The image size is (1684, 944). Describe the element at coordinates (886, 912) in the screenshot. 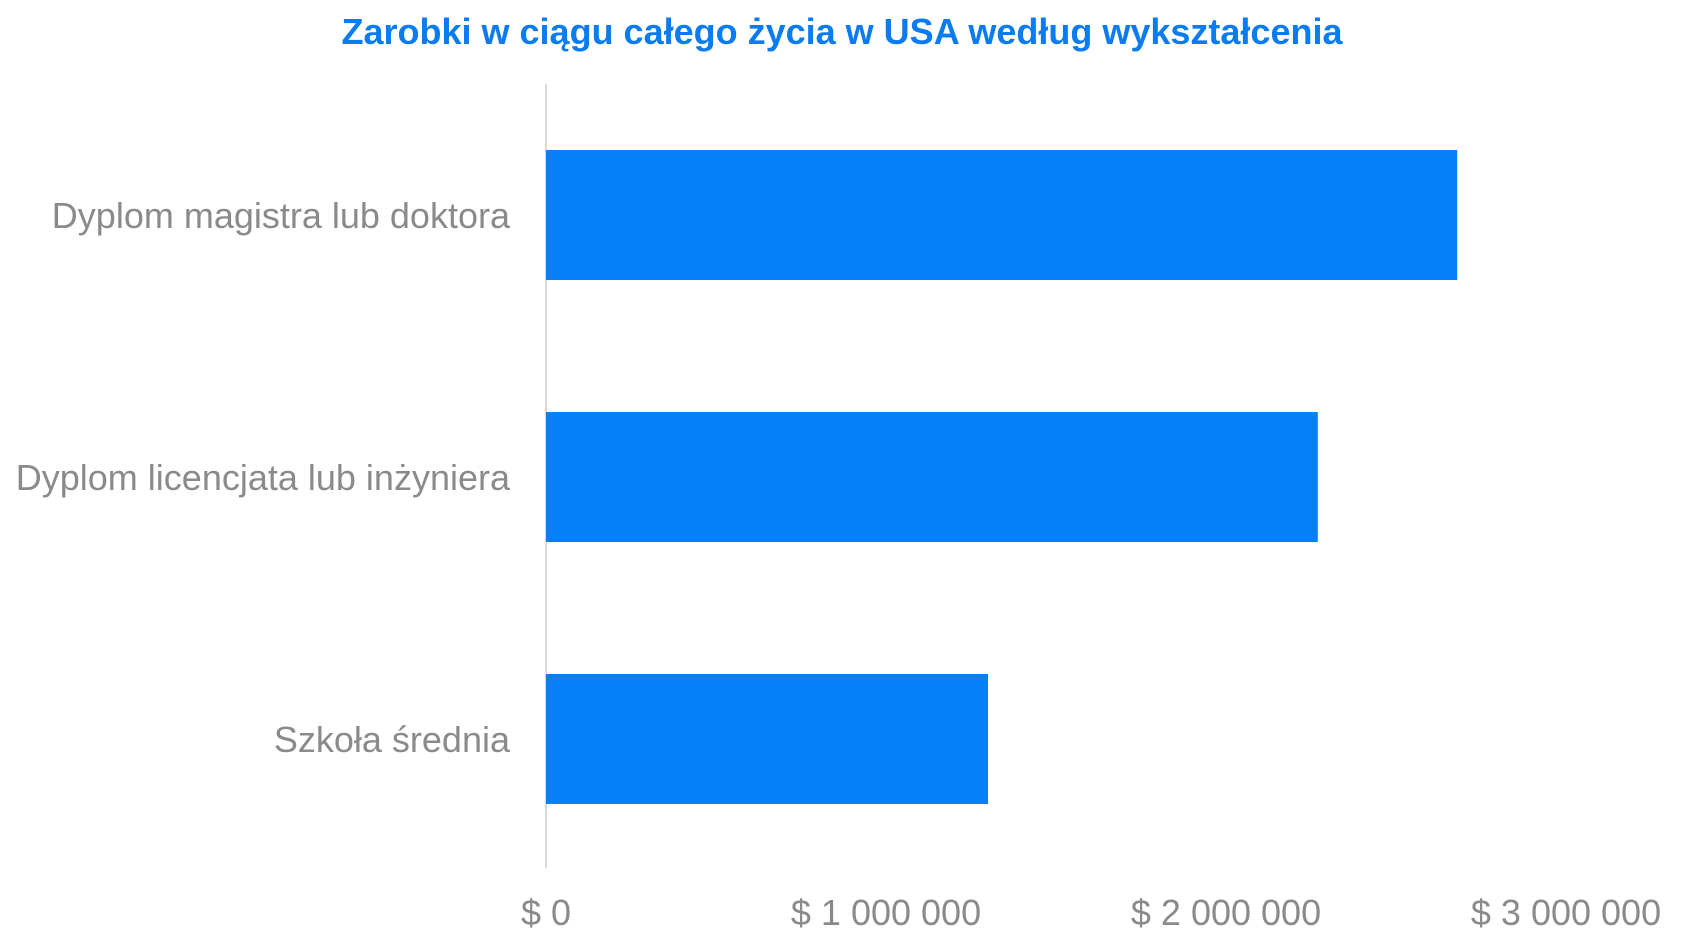

I see `x-tick-label: $ 1 000 000` at that location.